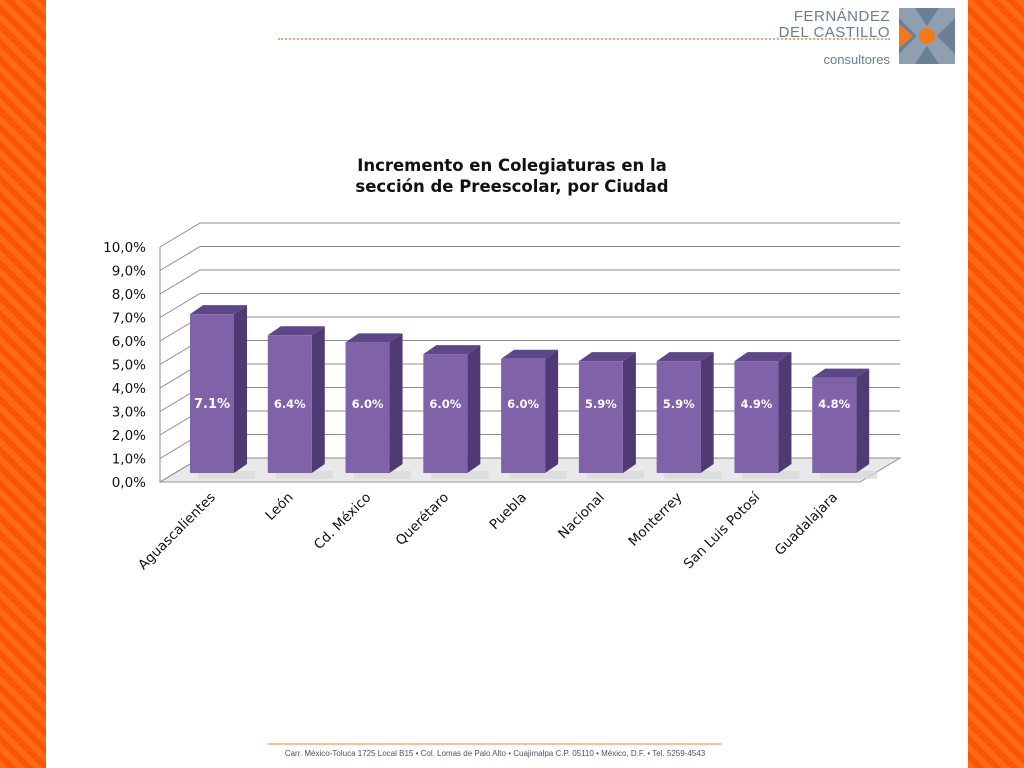 This screenshot has width=1024, height=768. I want to click on x-tick-label: Guadalajara, so click(806, 524).